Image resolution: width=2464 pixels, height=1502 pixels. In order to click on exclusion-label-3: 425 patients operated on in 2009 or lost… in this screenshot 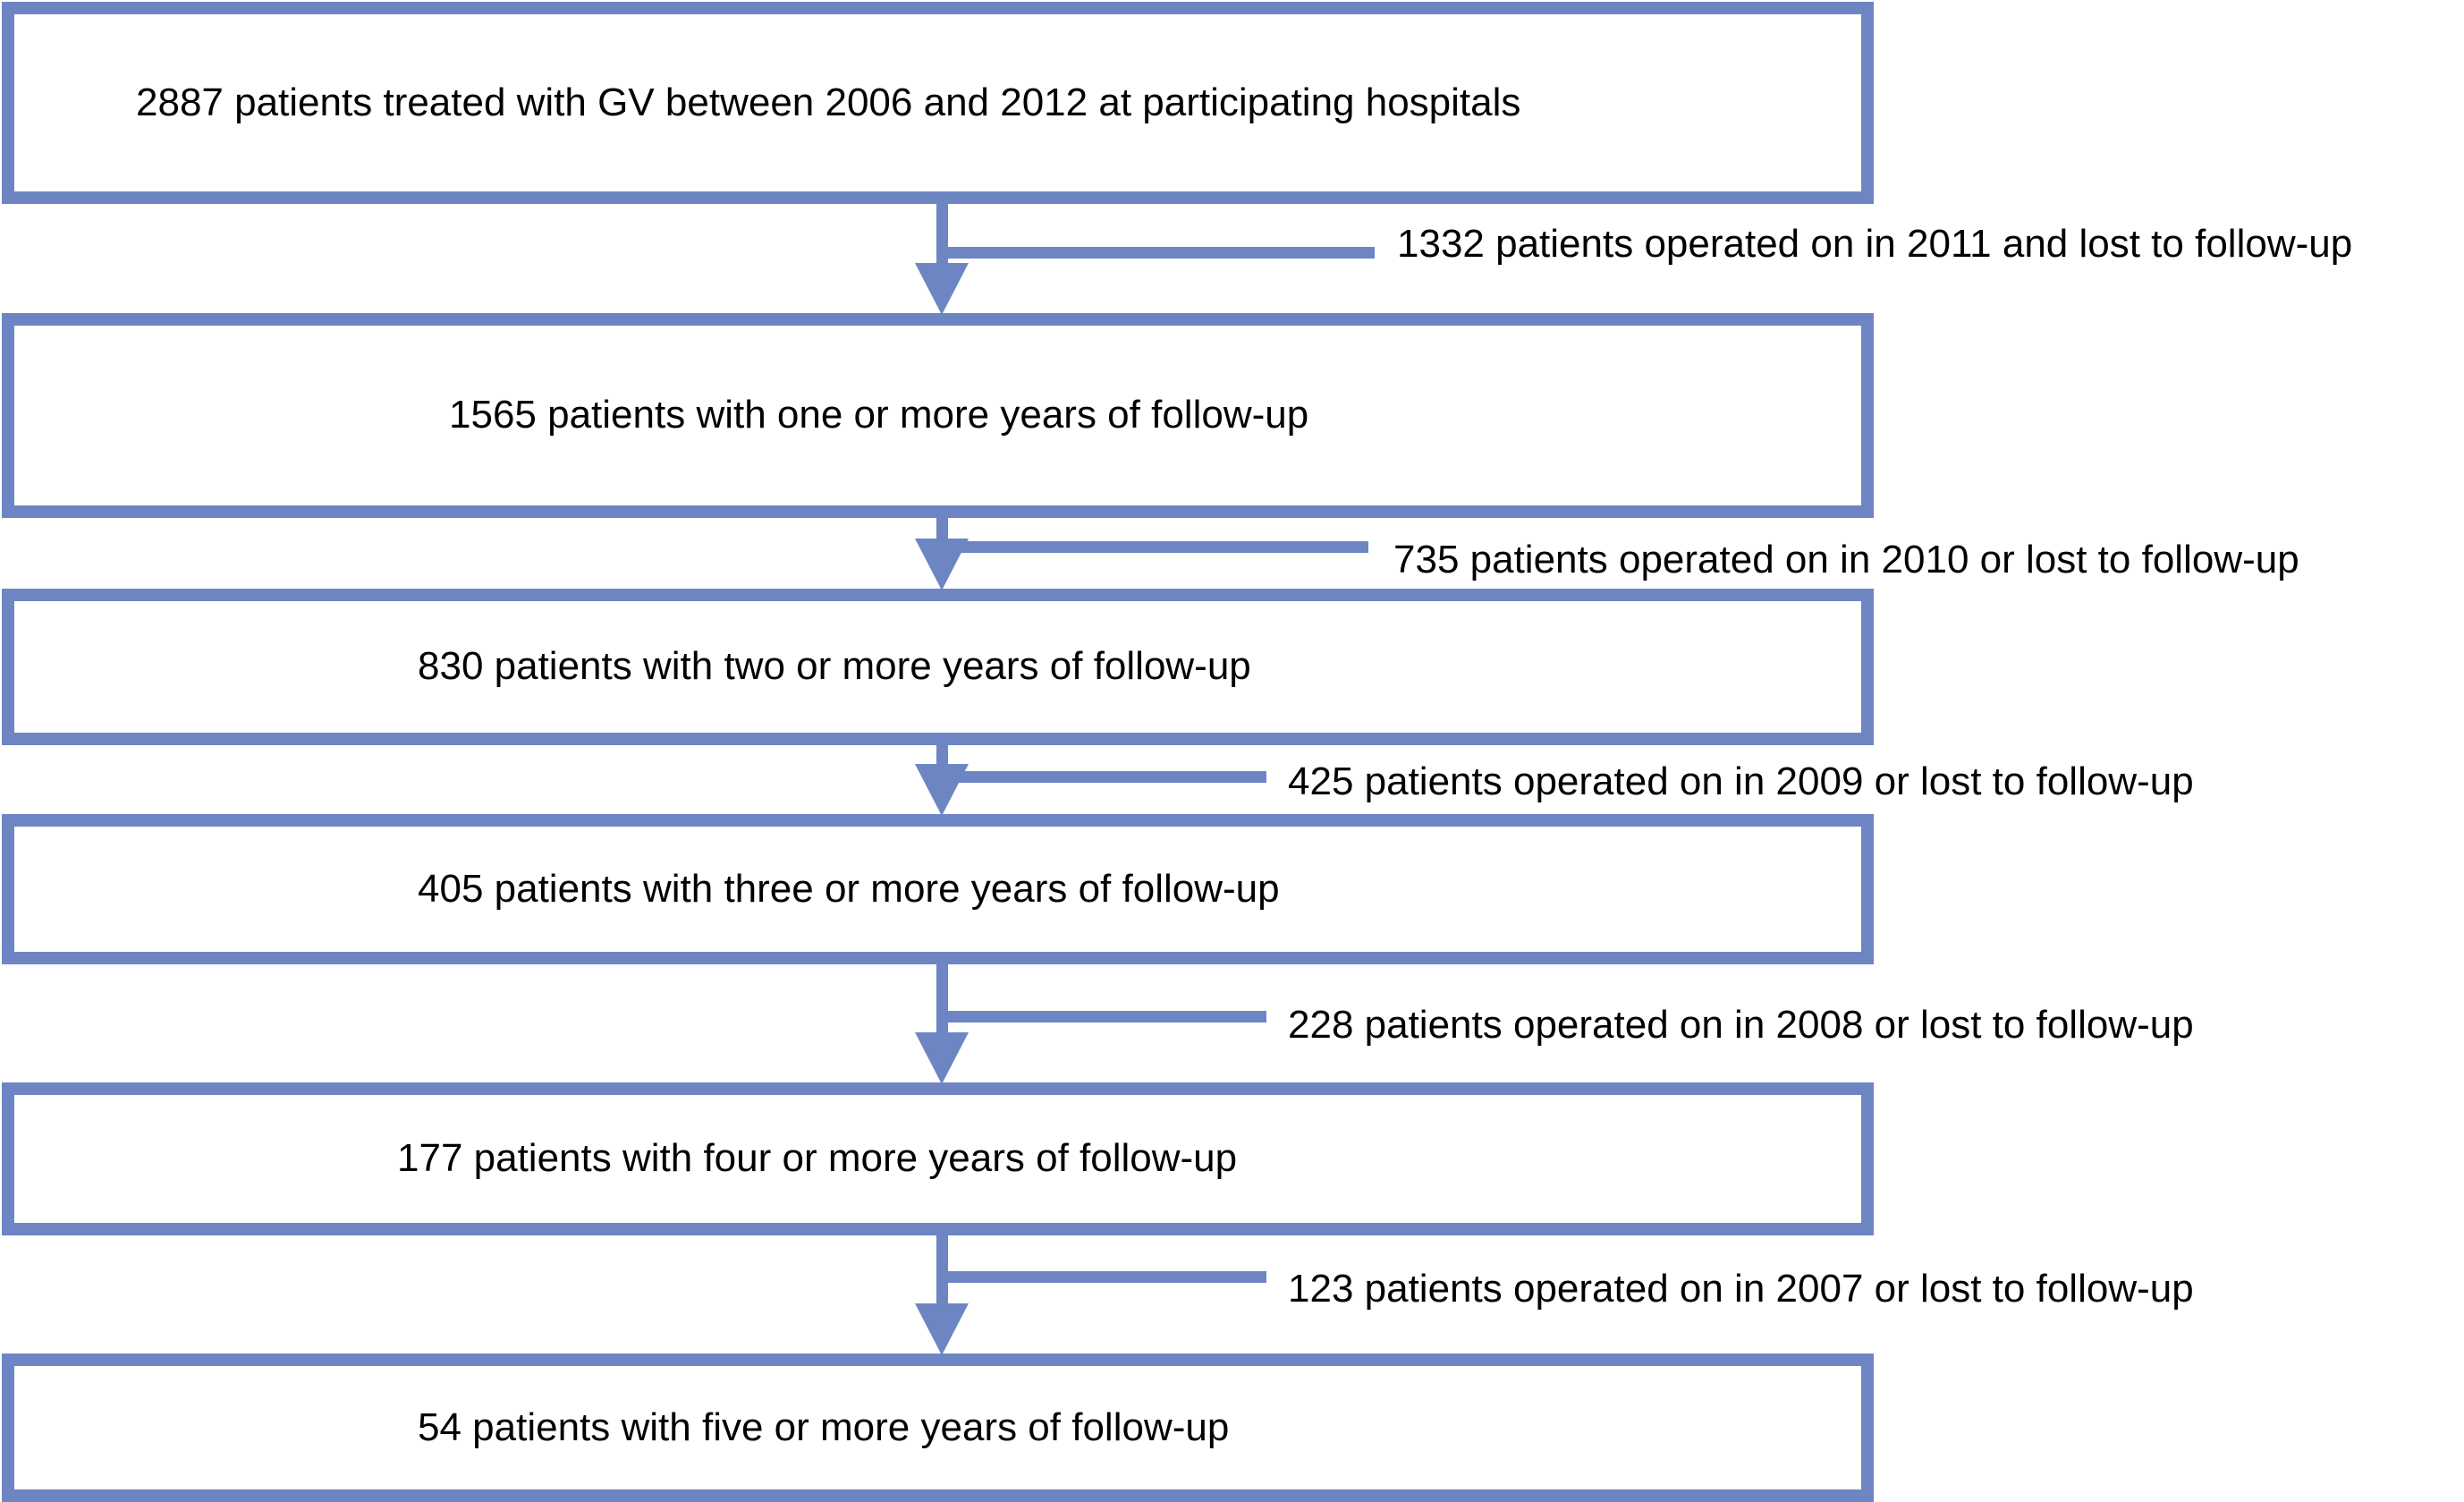, I will do `click(1741, 781)`.